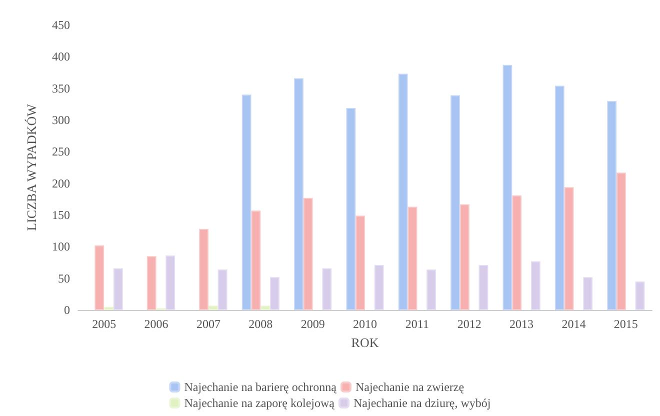  Describe the element at coordinates (67, 310) in the screenshot. I see `y-tick-label: 0` at that location.